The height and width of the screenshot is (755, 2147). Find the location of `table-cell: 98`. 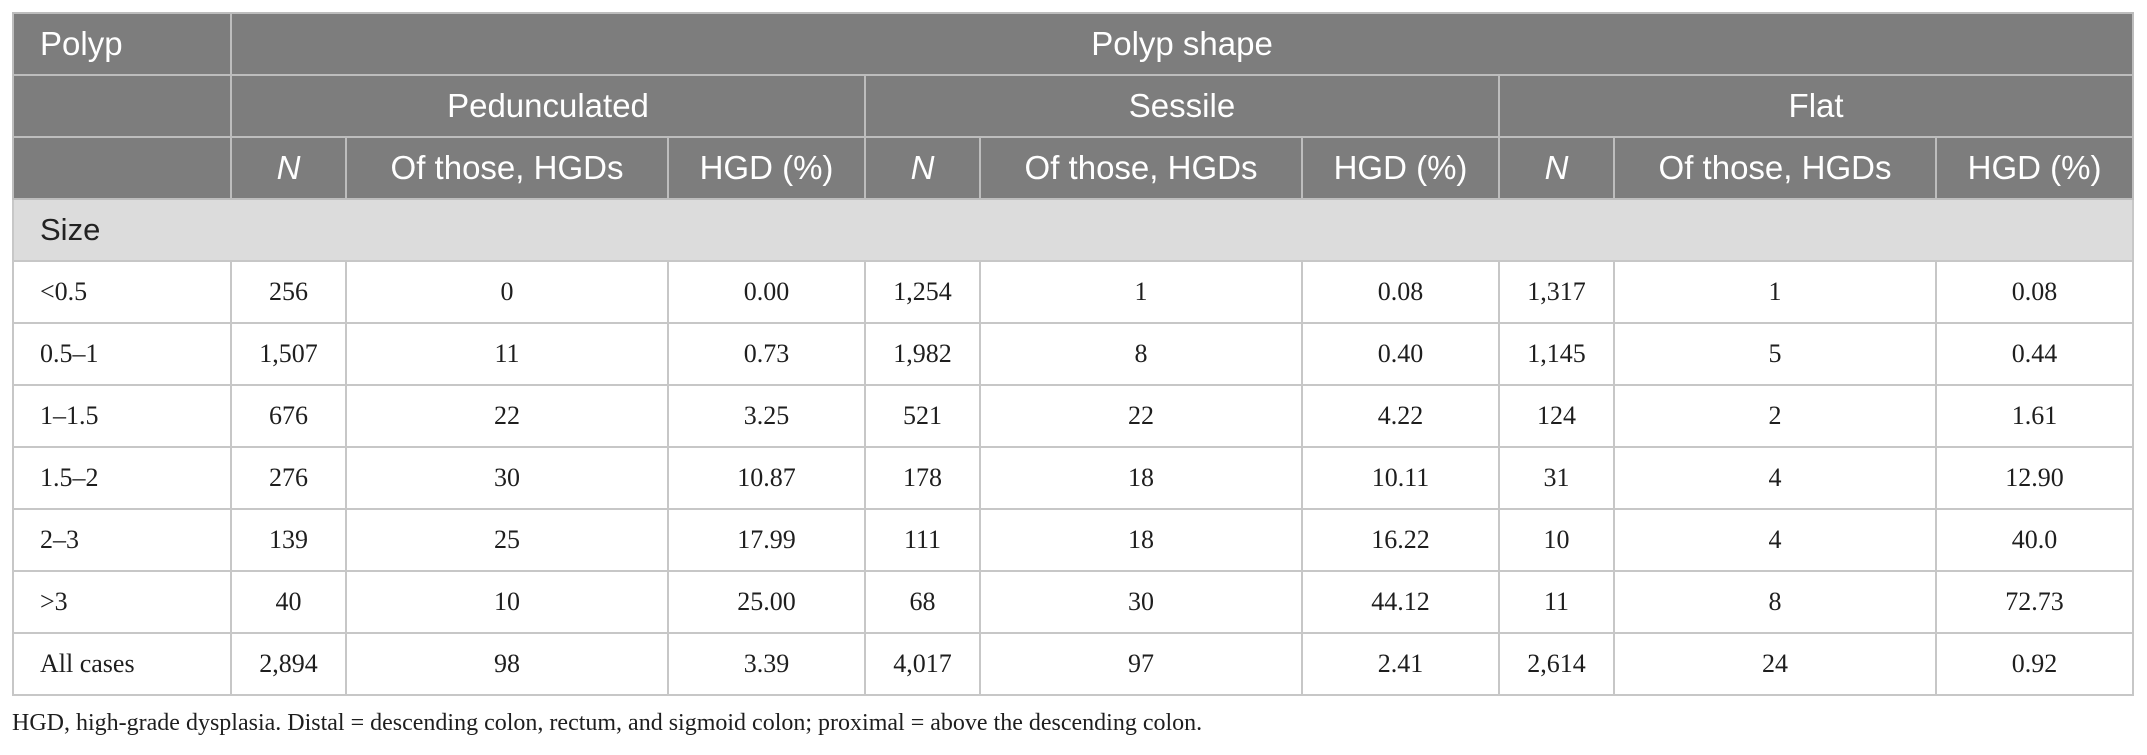

table-cell: 98 is located at coordinates (507, 664).